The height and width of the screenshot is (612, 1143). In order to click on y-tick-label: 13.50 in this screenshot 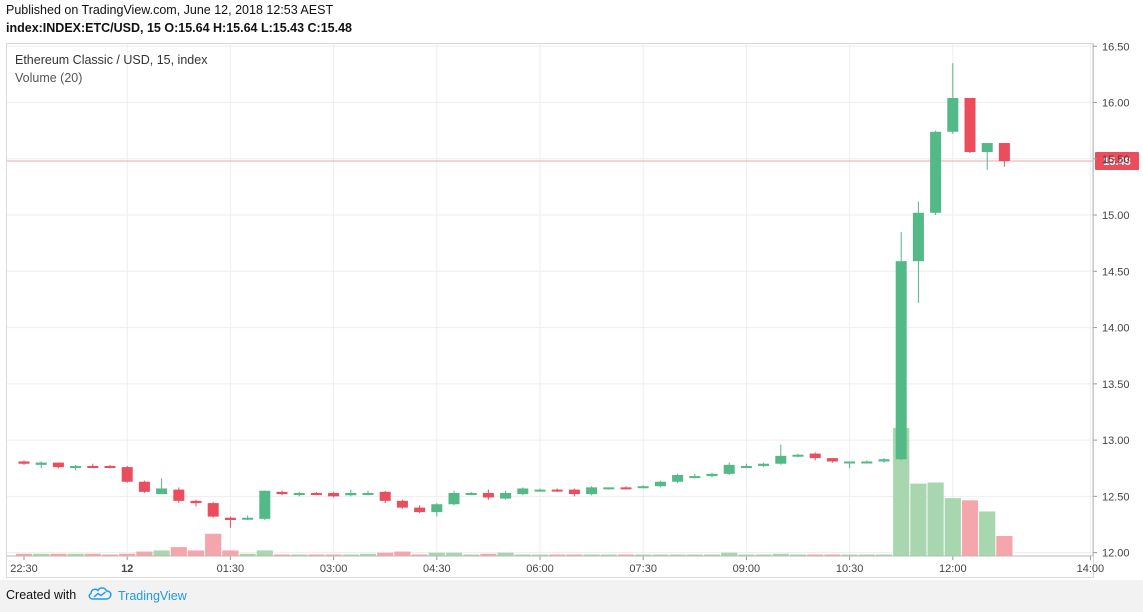, I will do `click(1116, 385)`.